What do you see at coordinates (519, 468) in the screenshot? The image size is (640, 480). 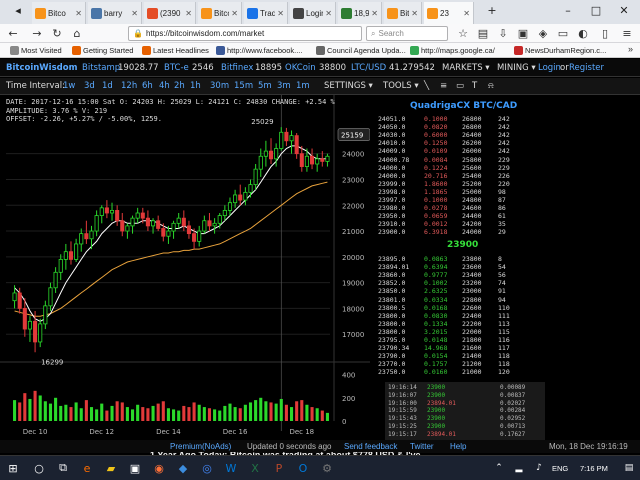 I see `network-icon: ▂` at bounding box center [519, 468].